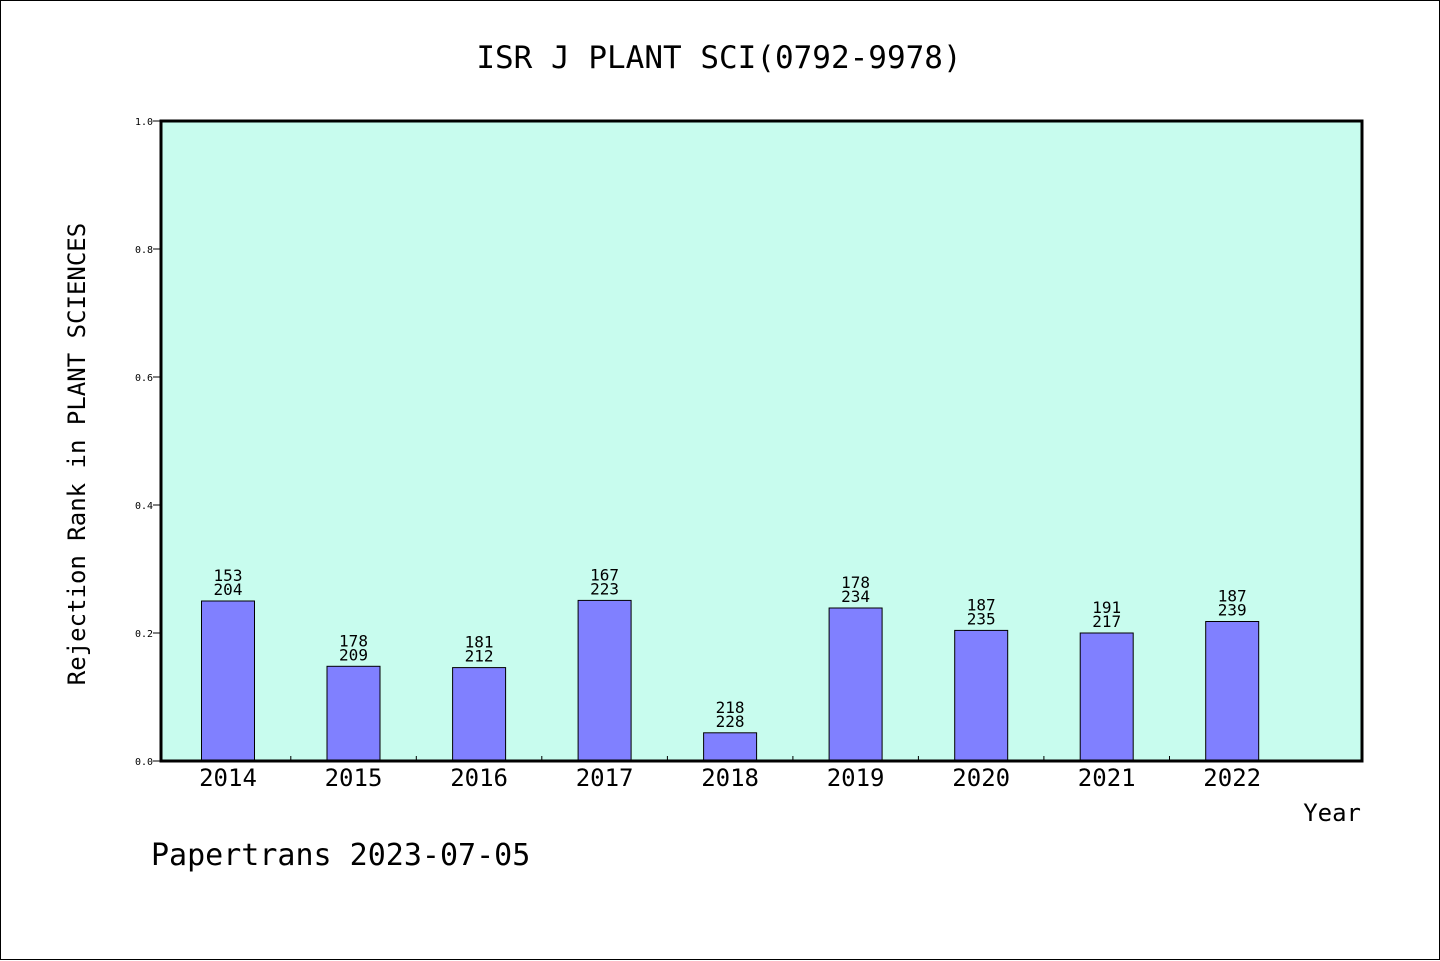 The height and width of the screenshot is (961, 1440). Describe the element at coordinates (228, 681) in the screenshot. I see `bar-2014` at that location.